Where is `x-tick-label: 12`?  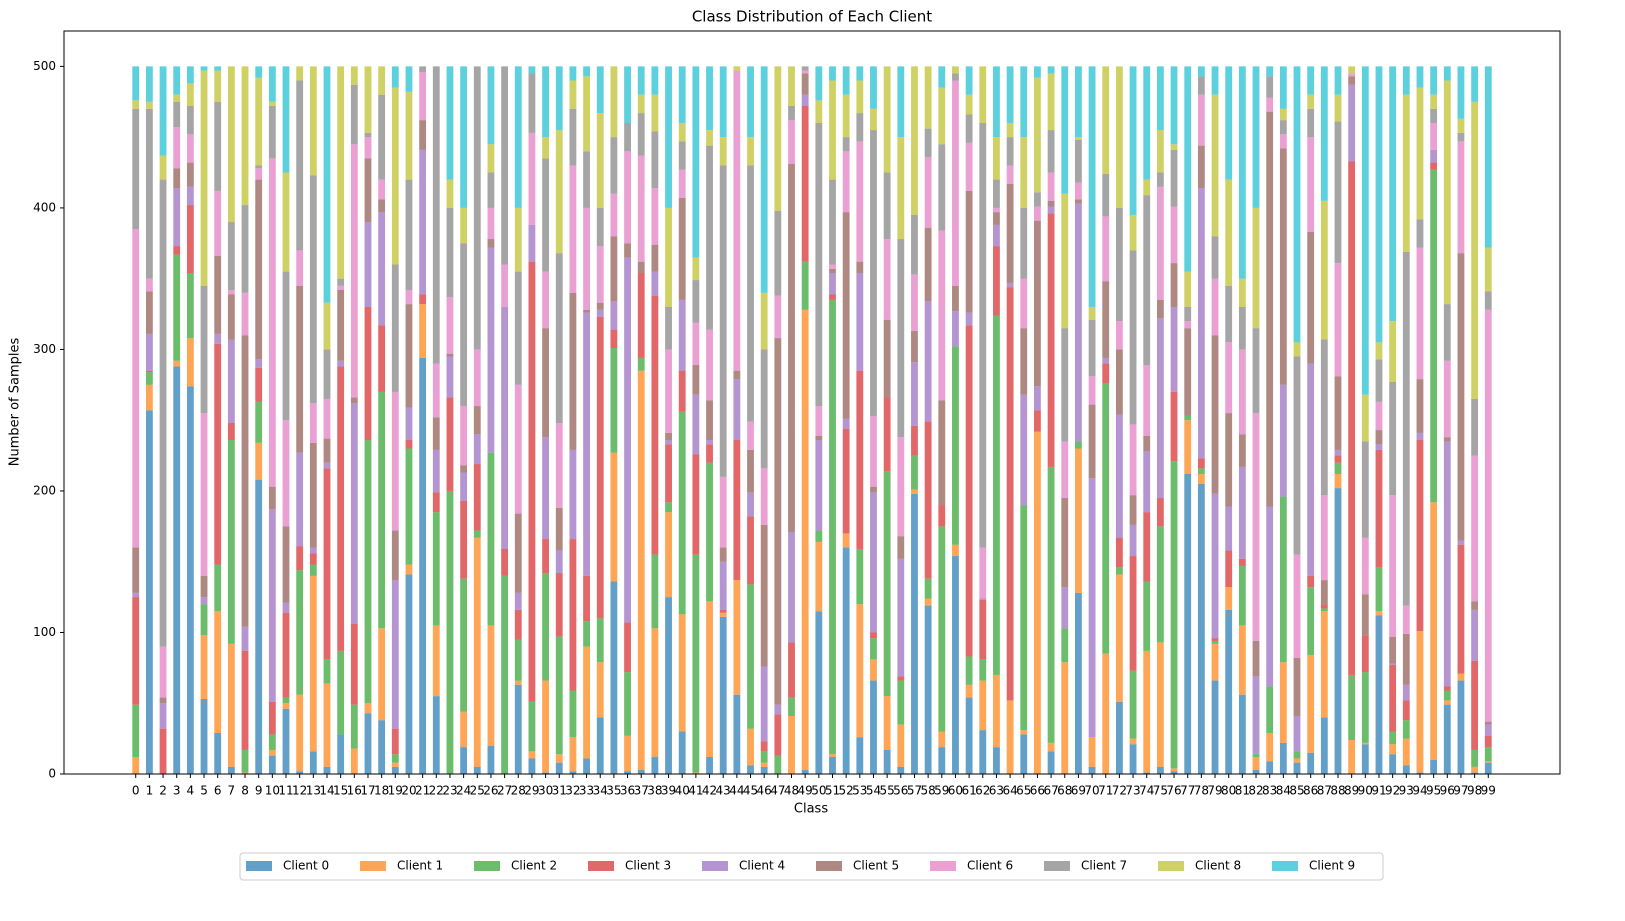 x-tick-label: 12 is located at coordinates (299, 791).